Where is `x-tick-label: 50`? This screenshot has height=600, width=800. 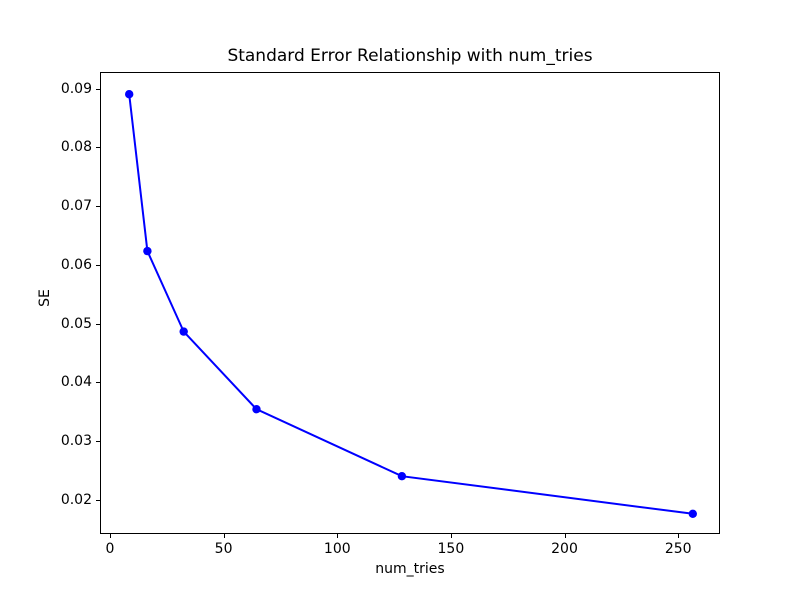 x-tick-label: 50 is located at coordinates (223, 549).